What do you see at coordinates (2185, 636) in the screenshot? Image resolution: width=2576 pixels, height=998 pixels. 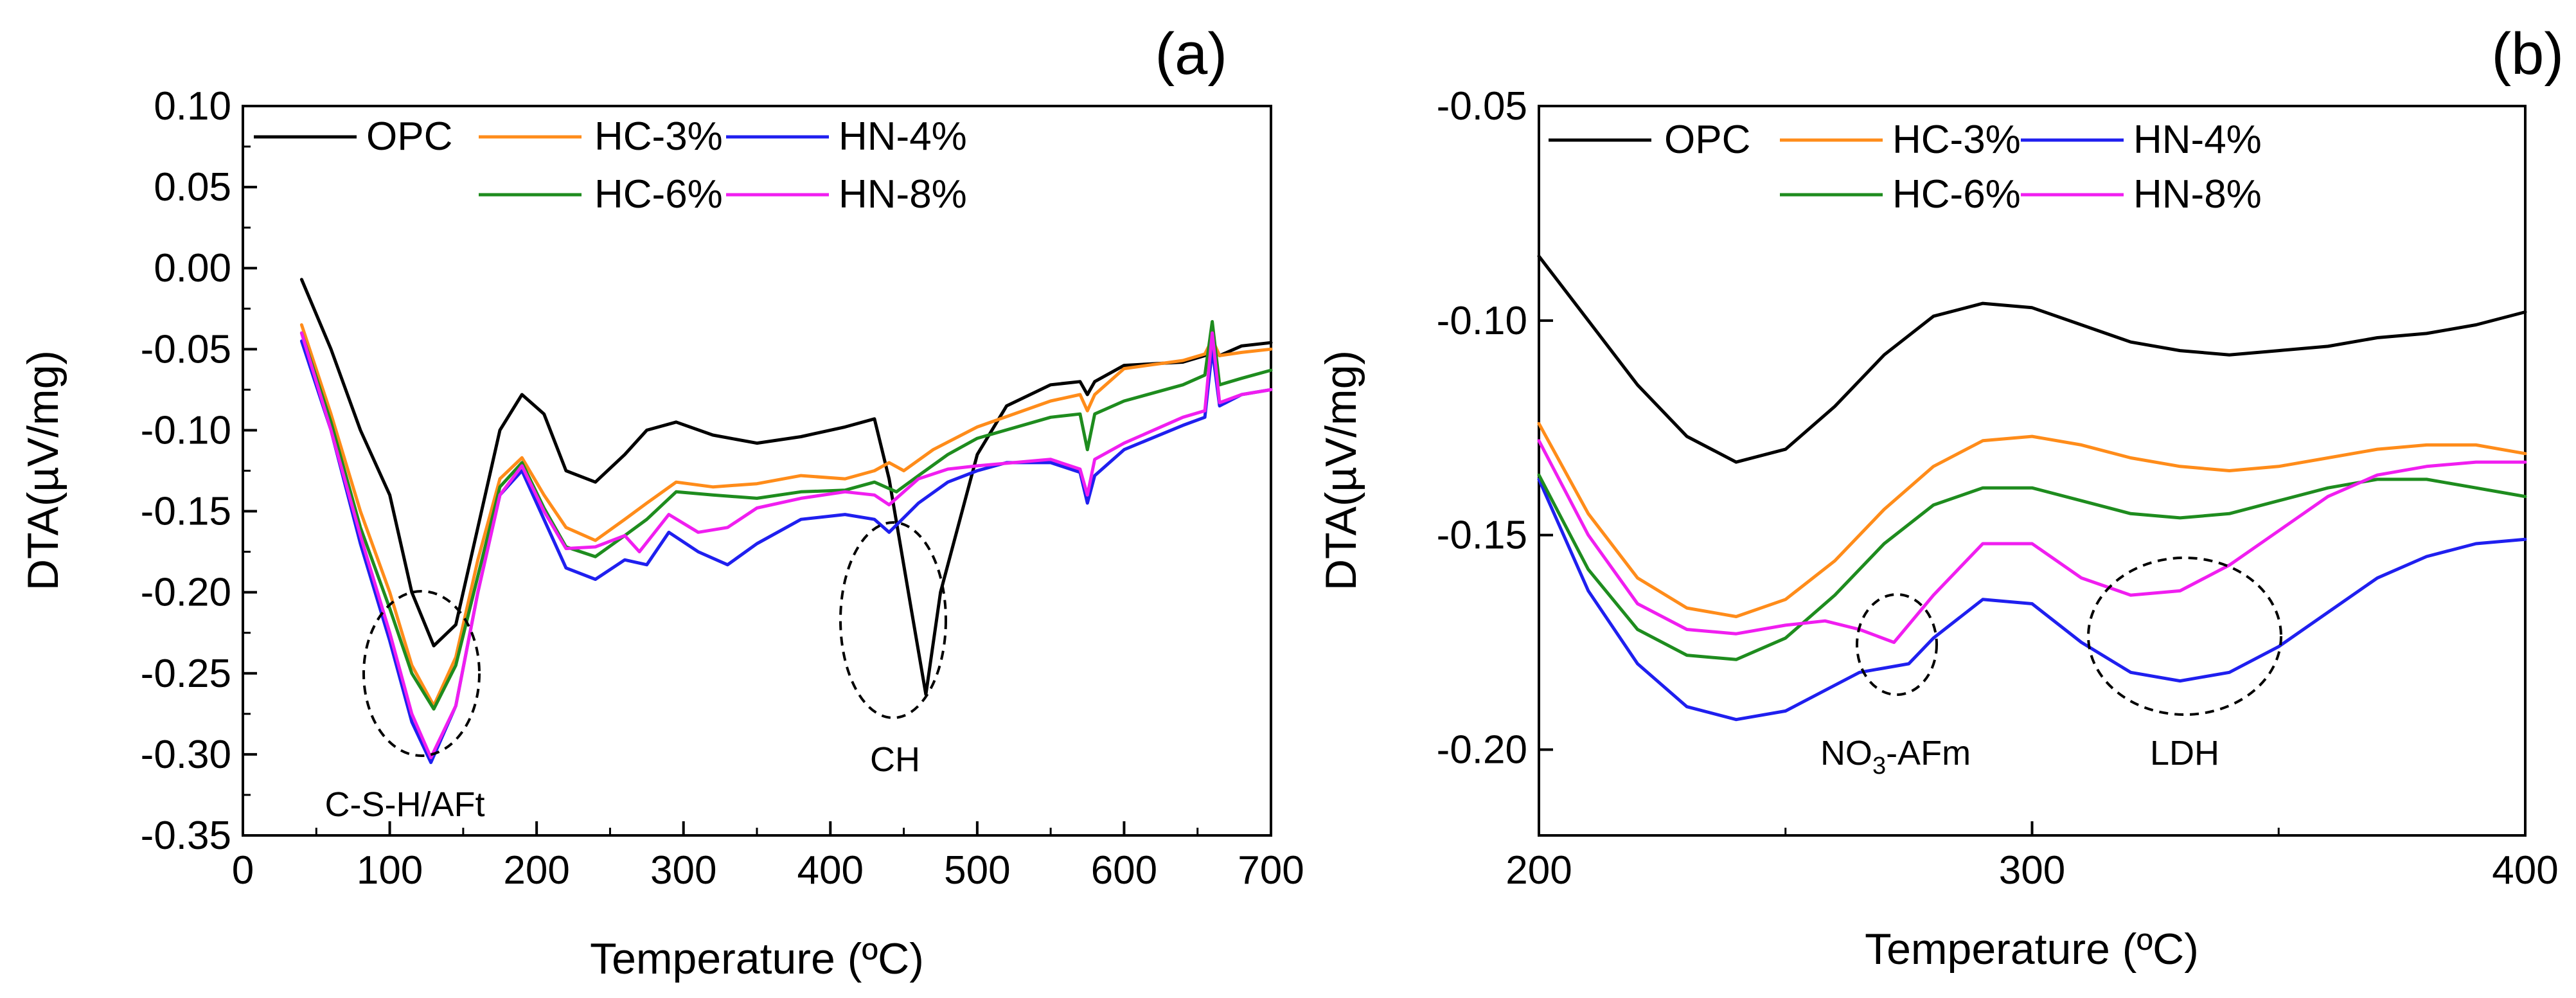 I see `ldh-ellipse` at bounding box center [2185, 636].